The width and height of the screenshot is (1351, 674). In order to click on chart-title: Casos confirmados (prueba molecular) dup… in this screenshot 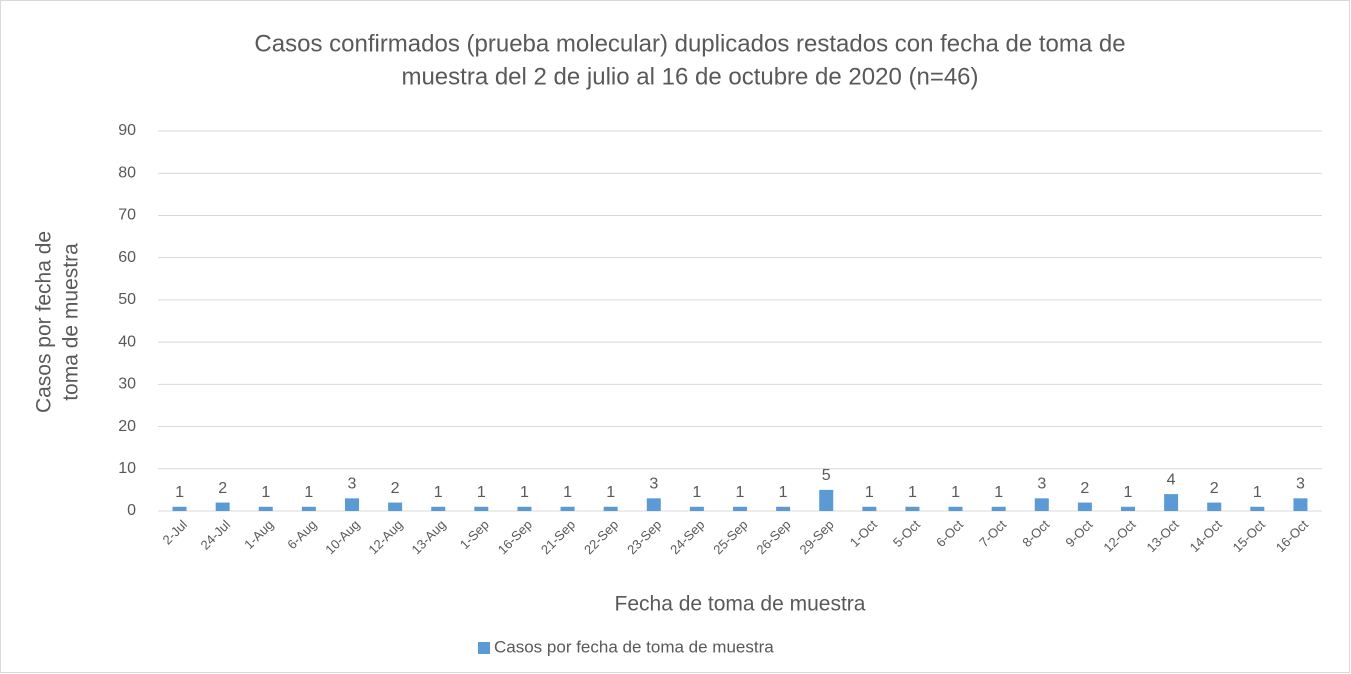, I will do `click(689, 43)`.